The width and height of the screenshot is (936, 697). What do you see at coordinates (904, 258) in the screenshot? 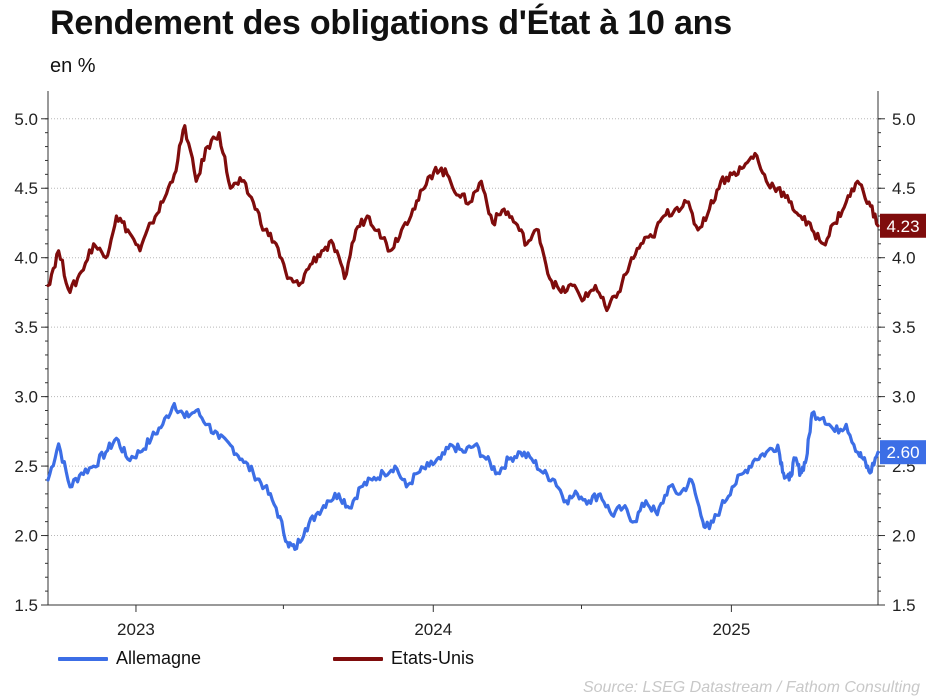
I see `y-tick-label-right: 4.0` at bounding box center [904, 258].